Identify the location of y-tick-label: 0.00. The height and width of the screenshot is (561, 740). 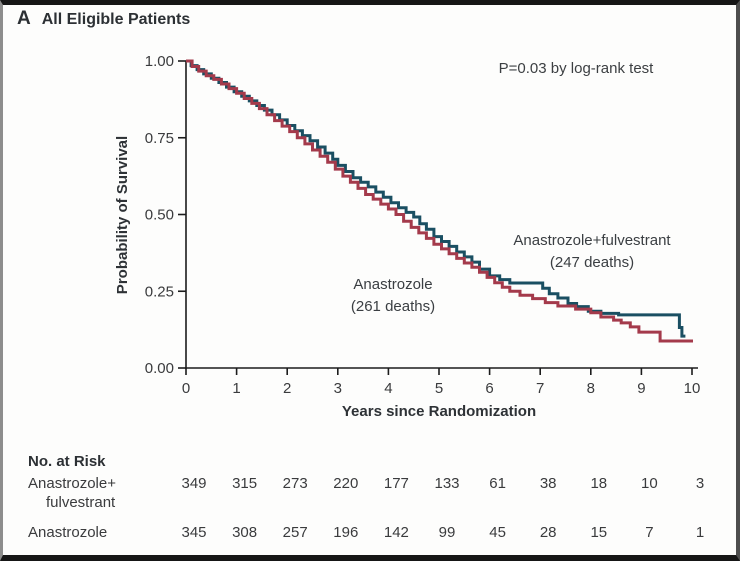
(159, 368).